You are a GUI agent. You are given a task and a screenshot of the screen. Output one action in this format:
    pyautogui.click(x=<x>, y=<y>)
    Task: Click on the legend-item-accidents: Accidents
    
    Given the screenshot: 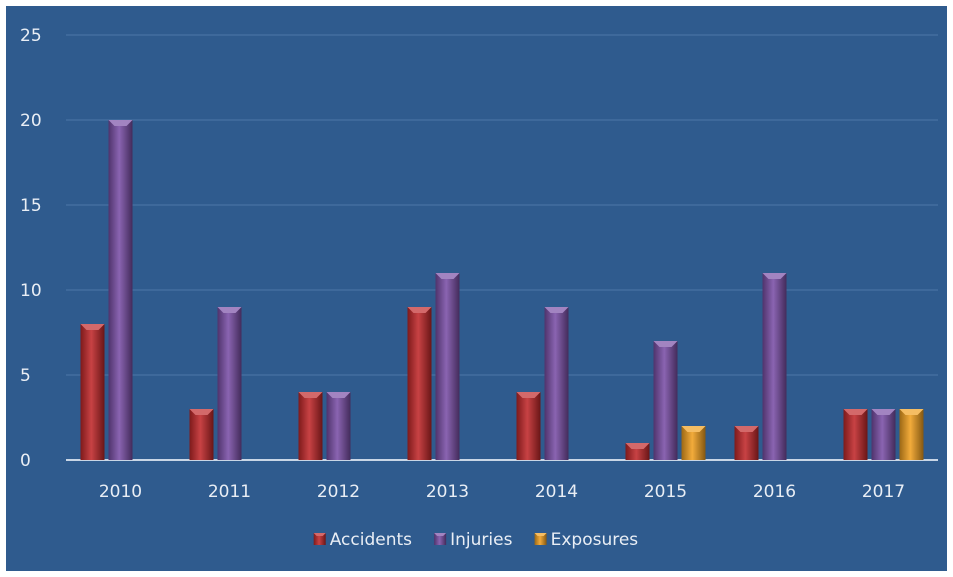 What is the action you would take?
    pyautogui.click(x=362, y=540)
    